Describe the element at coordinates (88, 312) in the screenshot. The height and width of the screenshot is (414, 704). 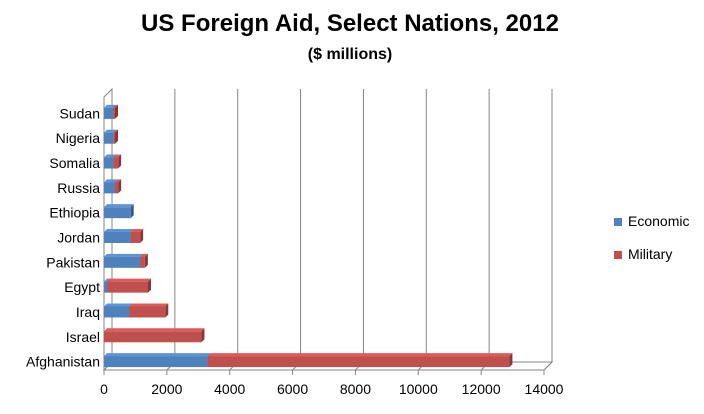
I see `category-label: Iraq` at that location.